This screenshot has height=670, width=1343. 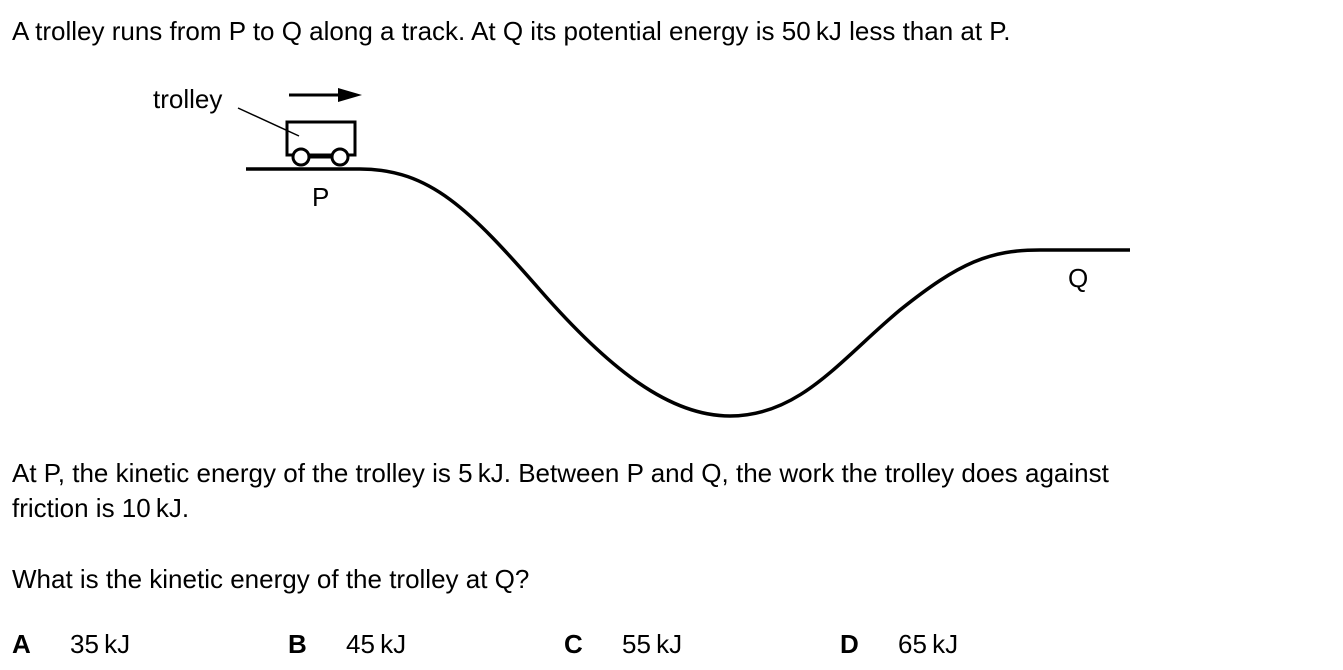 I want to click on answer-option-c: C 55 kJ, so click(x=623, y=644).